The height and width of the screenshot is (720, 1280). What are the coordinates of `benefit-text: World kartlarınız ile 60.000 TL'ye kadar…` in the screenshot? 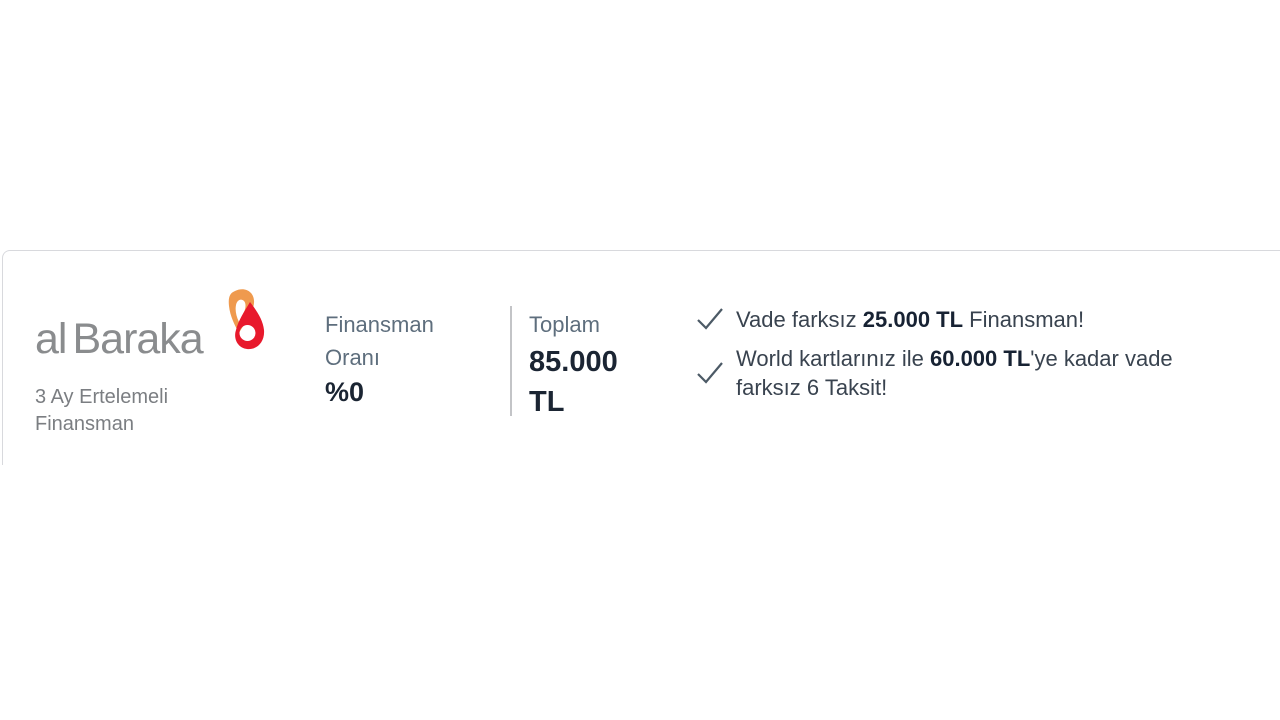 It's located at (954, 373).